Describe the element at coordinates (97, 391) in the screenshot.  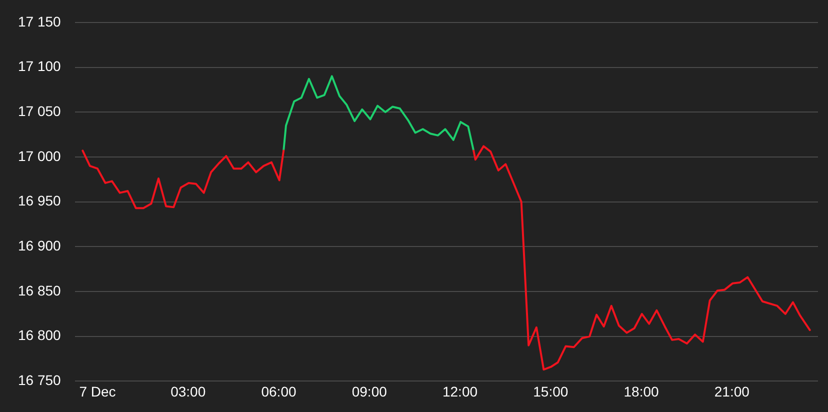
I see `x-tick-label: 7 Dec` at that location.